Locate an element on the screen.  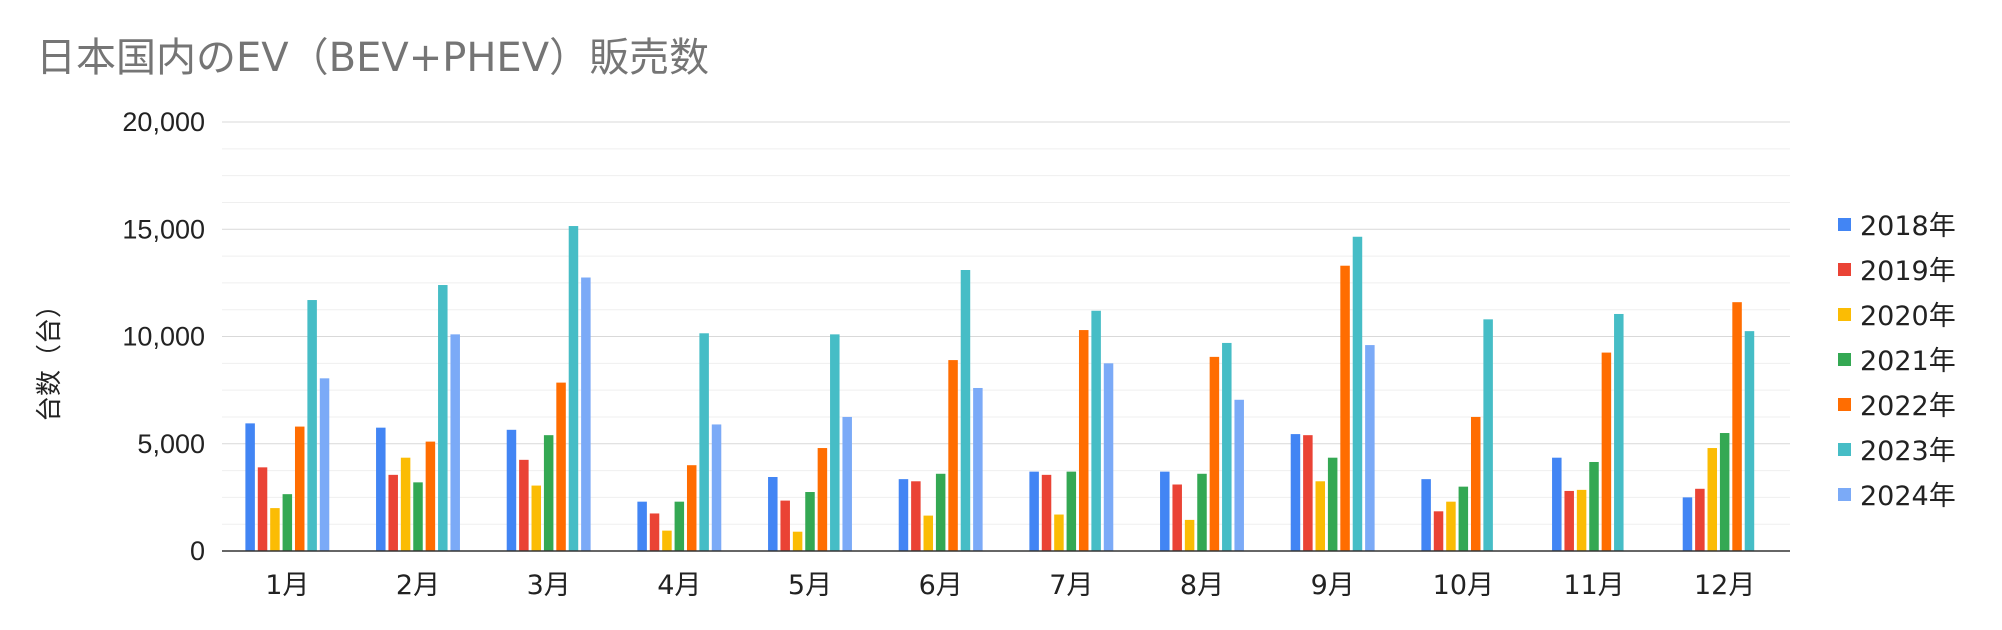
bar-2019年-9月 is located at coordinates (1308, 493).